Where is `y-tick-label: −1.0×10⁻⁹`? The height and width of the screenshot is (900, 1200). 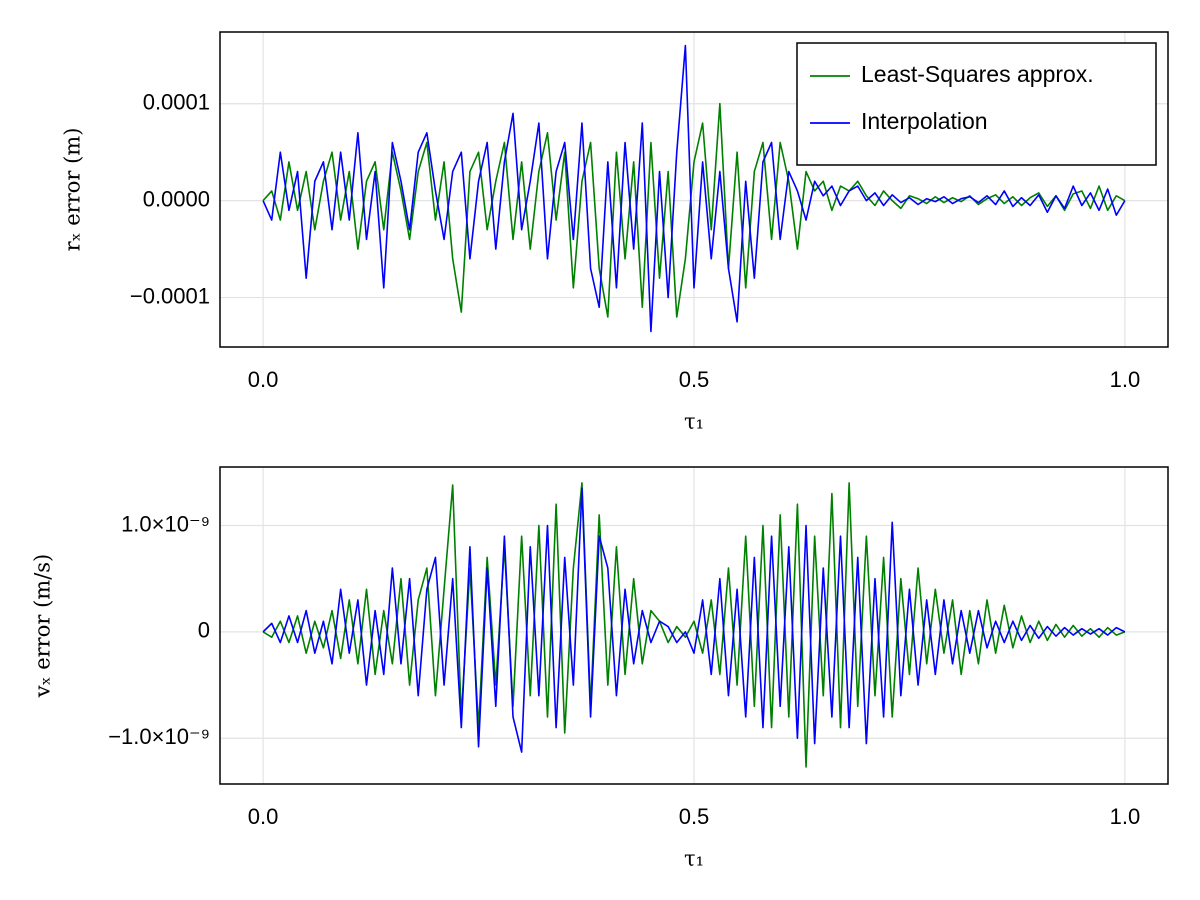
y-tick-label: −1.0×10⁻⁹ is located at coordinates (159, 736).